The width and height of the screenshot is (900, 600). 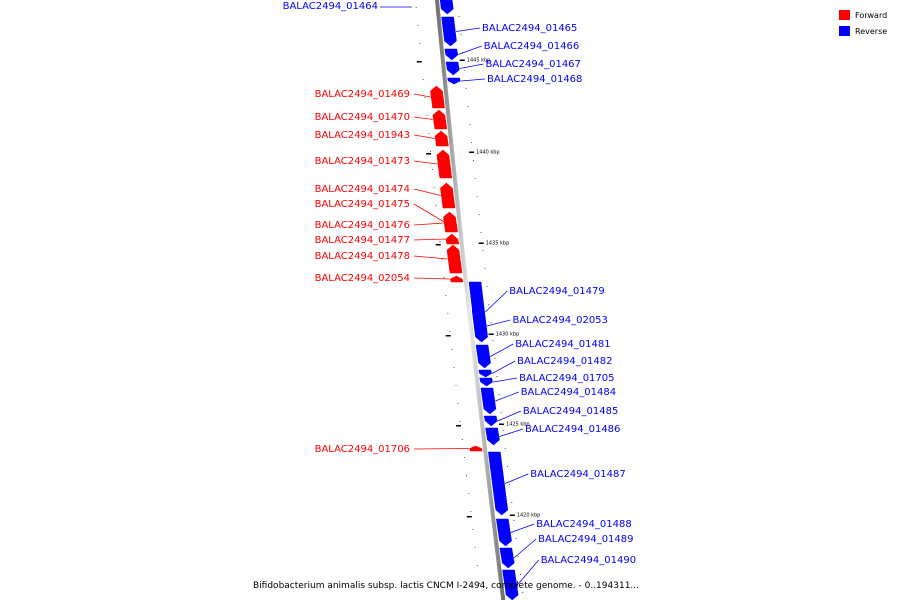 What do you see at coordinates (362, 204) in the screenshot?
I see `gene-label: BALAC2494_01475` at bounding box center [362, 204].